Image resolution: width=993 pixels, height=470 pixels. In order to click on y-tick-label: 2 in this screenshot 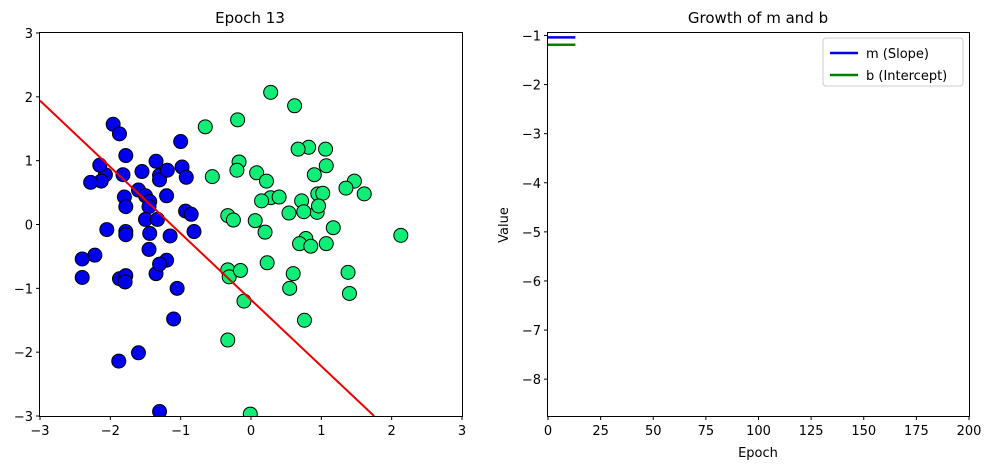, I will do `click(29, 98)`.